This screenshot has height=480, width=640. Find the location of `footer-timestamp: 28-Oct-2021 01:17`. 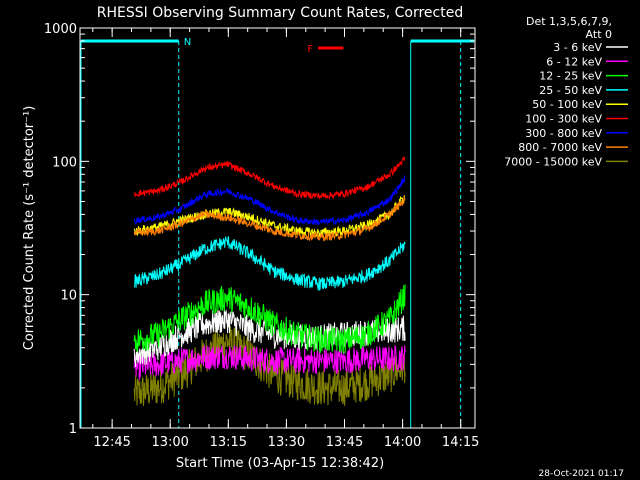

footer-timestamp: 28-Oct-2021 01:17 is located at coordinates (581, 474).